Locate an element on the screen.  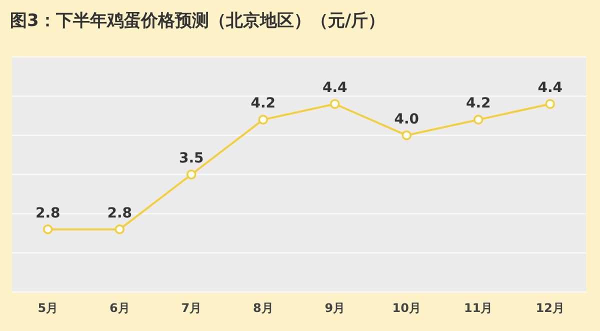
x-tick-label: 6月 is located at coordinates (119, 308).